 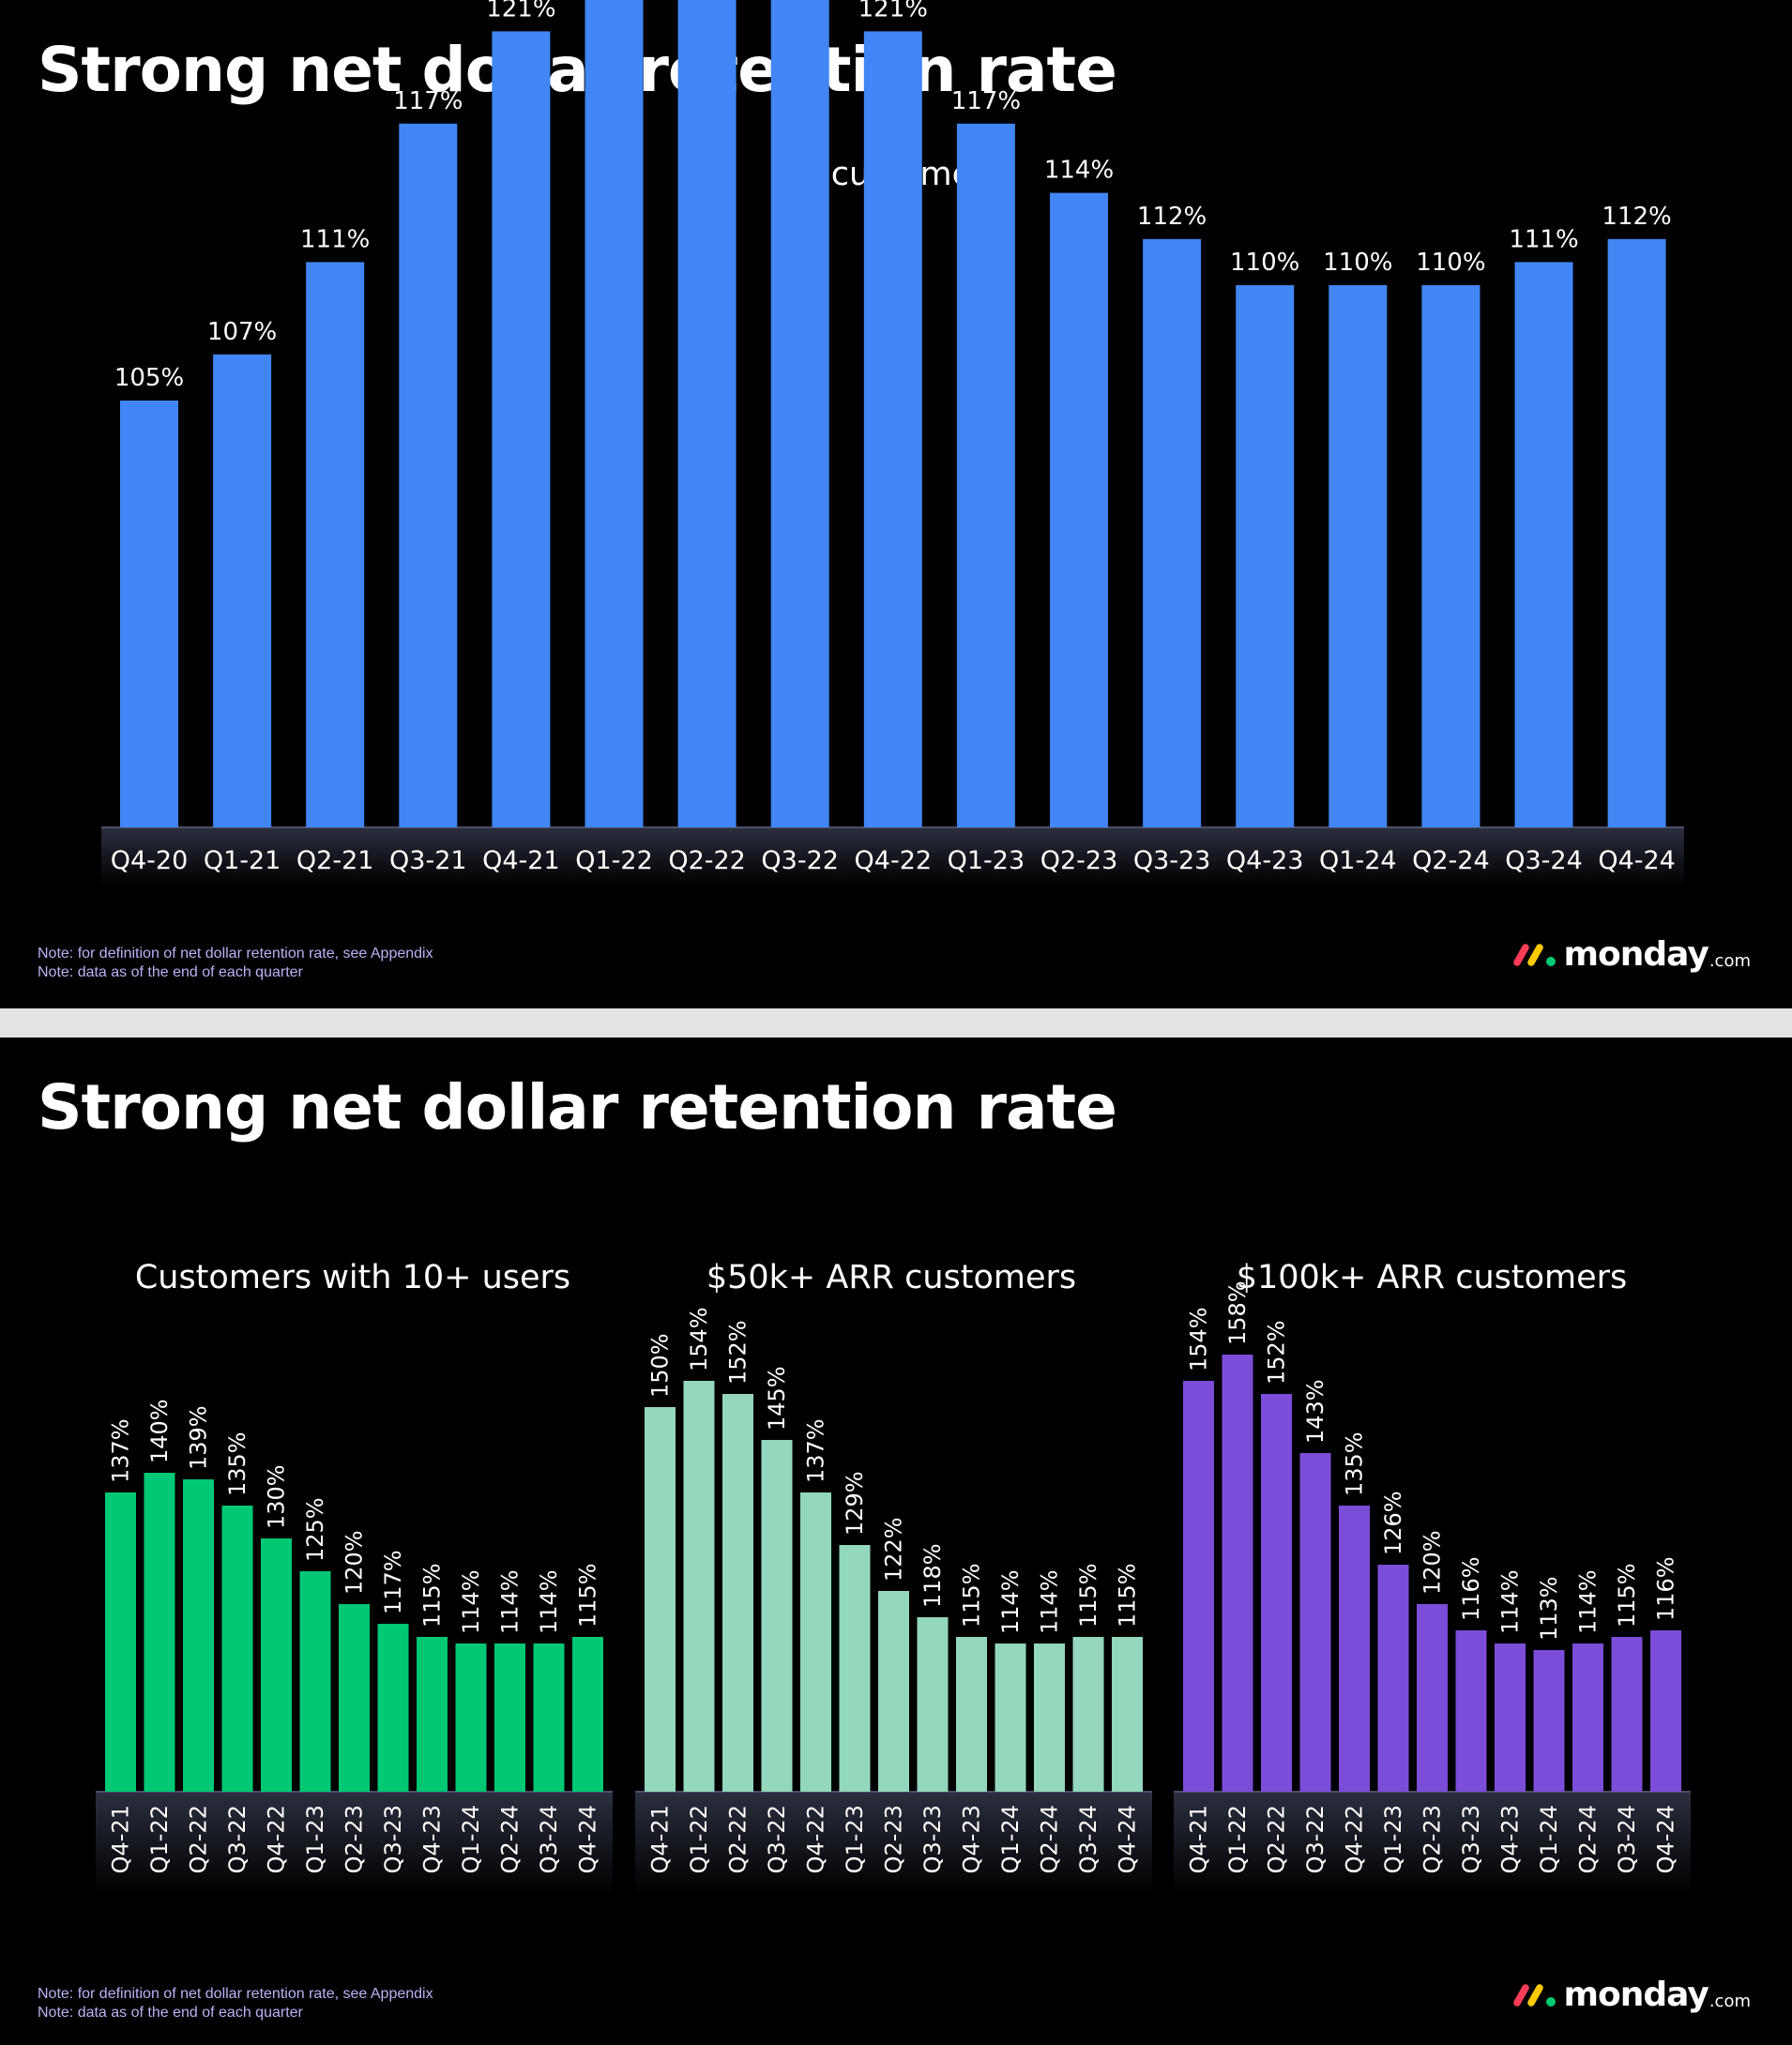 What do you see at coordinates (1315, 1411) in the screenshot?
I see `data-label: 143%` at bounding box center [1315, 1411].